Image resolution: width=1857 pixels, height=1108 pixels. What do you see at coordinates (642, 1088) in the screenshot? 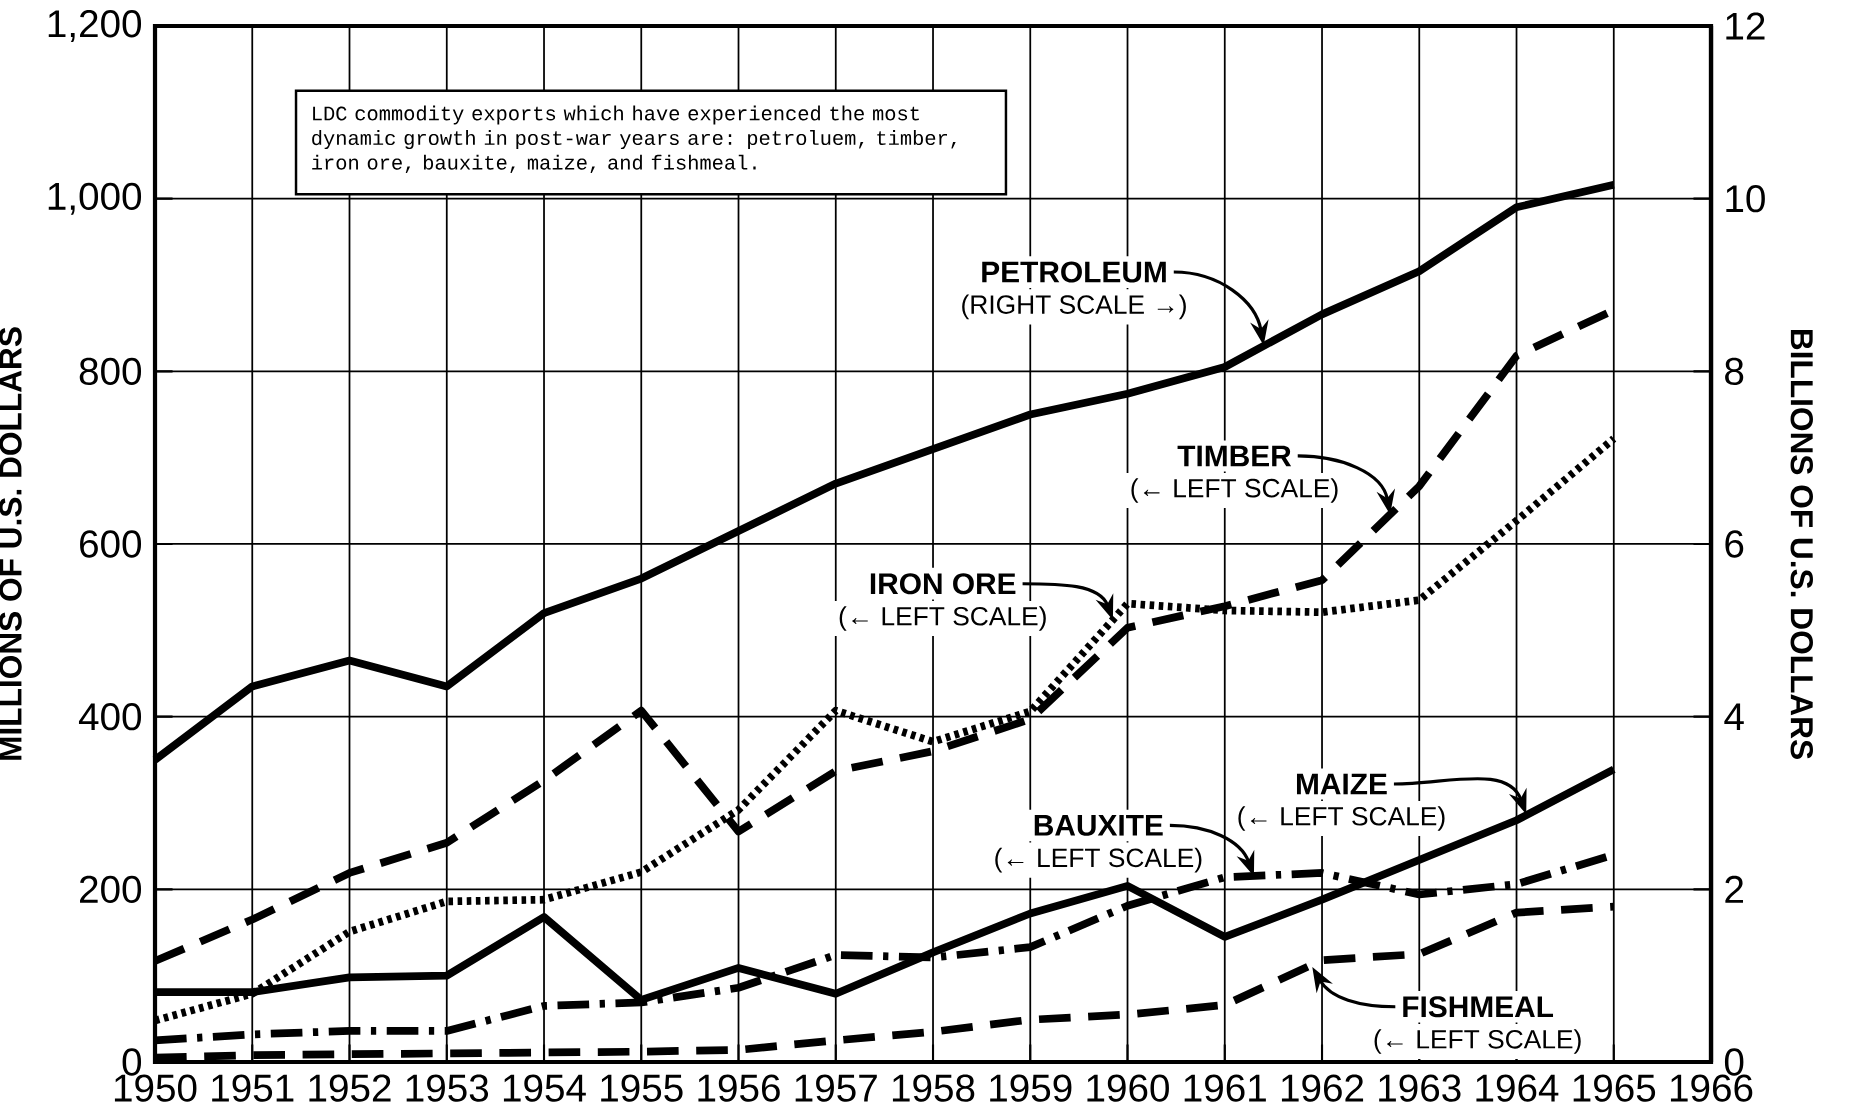
I see `x-tick-label: 1955` at bounding box center [642, 1088].